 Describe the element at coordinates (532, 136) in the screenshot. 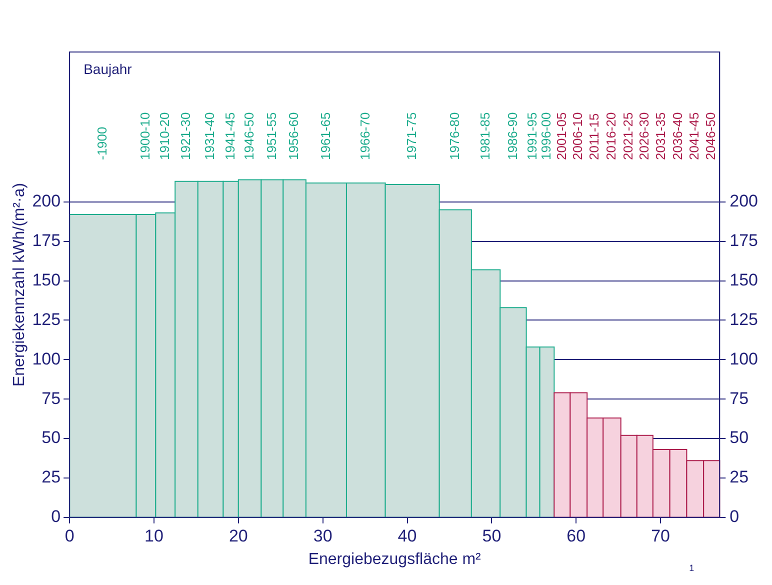

I see `category-label: 1991-95` at that location.